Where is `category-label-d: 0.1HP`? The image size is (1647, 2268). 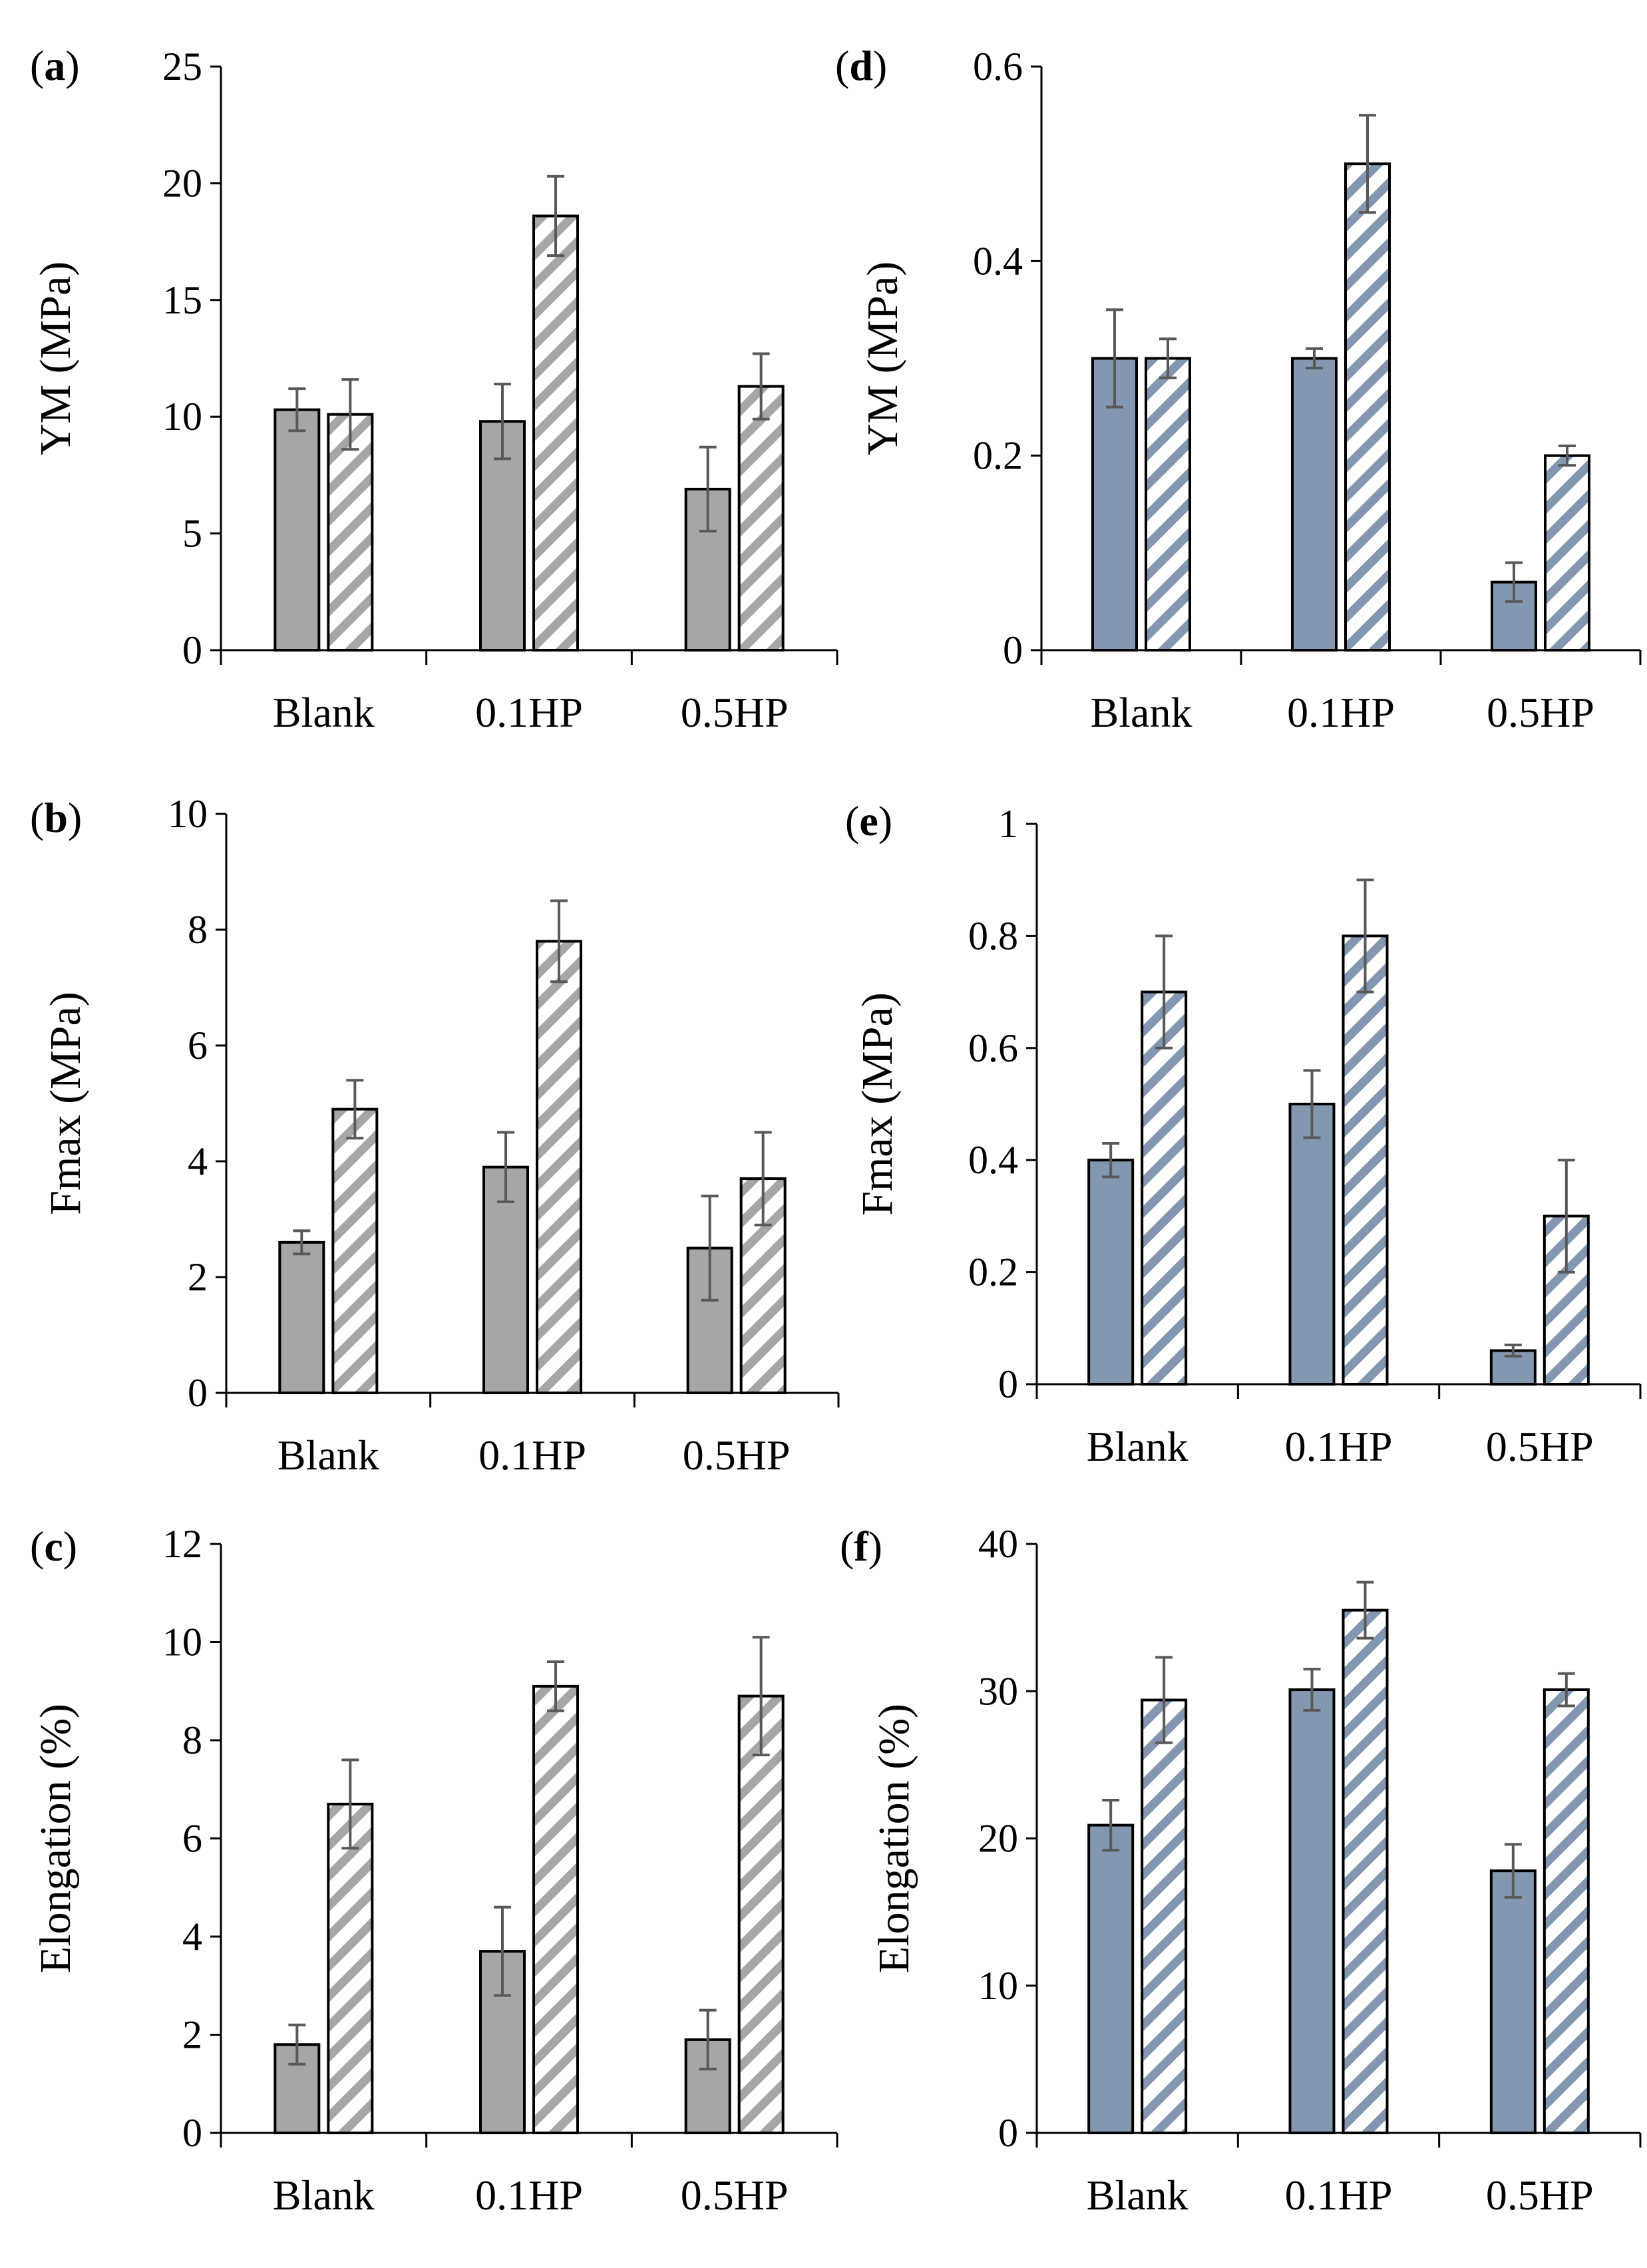 category-label-d: 0.1HP is located at coordinates (1341, 712).